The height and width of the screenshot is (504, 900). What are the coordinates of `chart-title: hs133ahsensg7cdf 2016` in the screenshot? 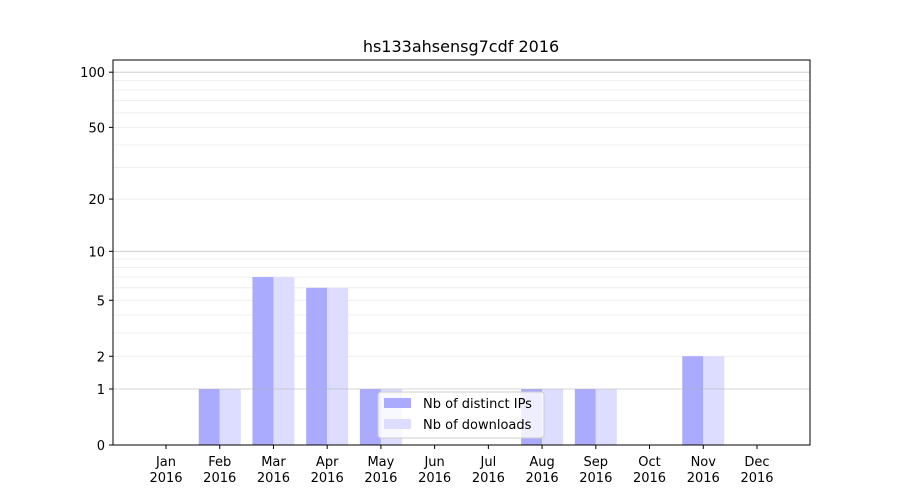 It's located at (461, 46).